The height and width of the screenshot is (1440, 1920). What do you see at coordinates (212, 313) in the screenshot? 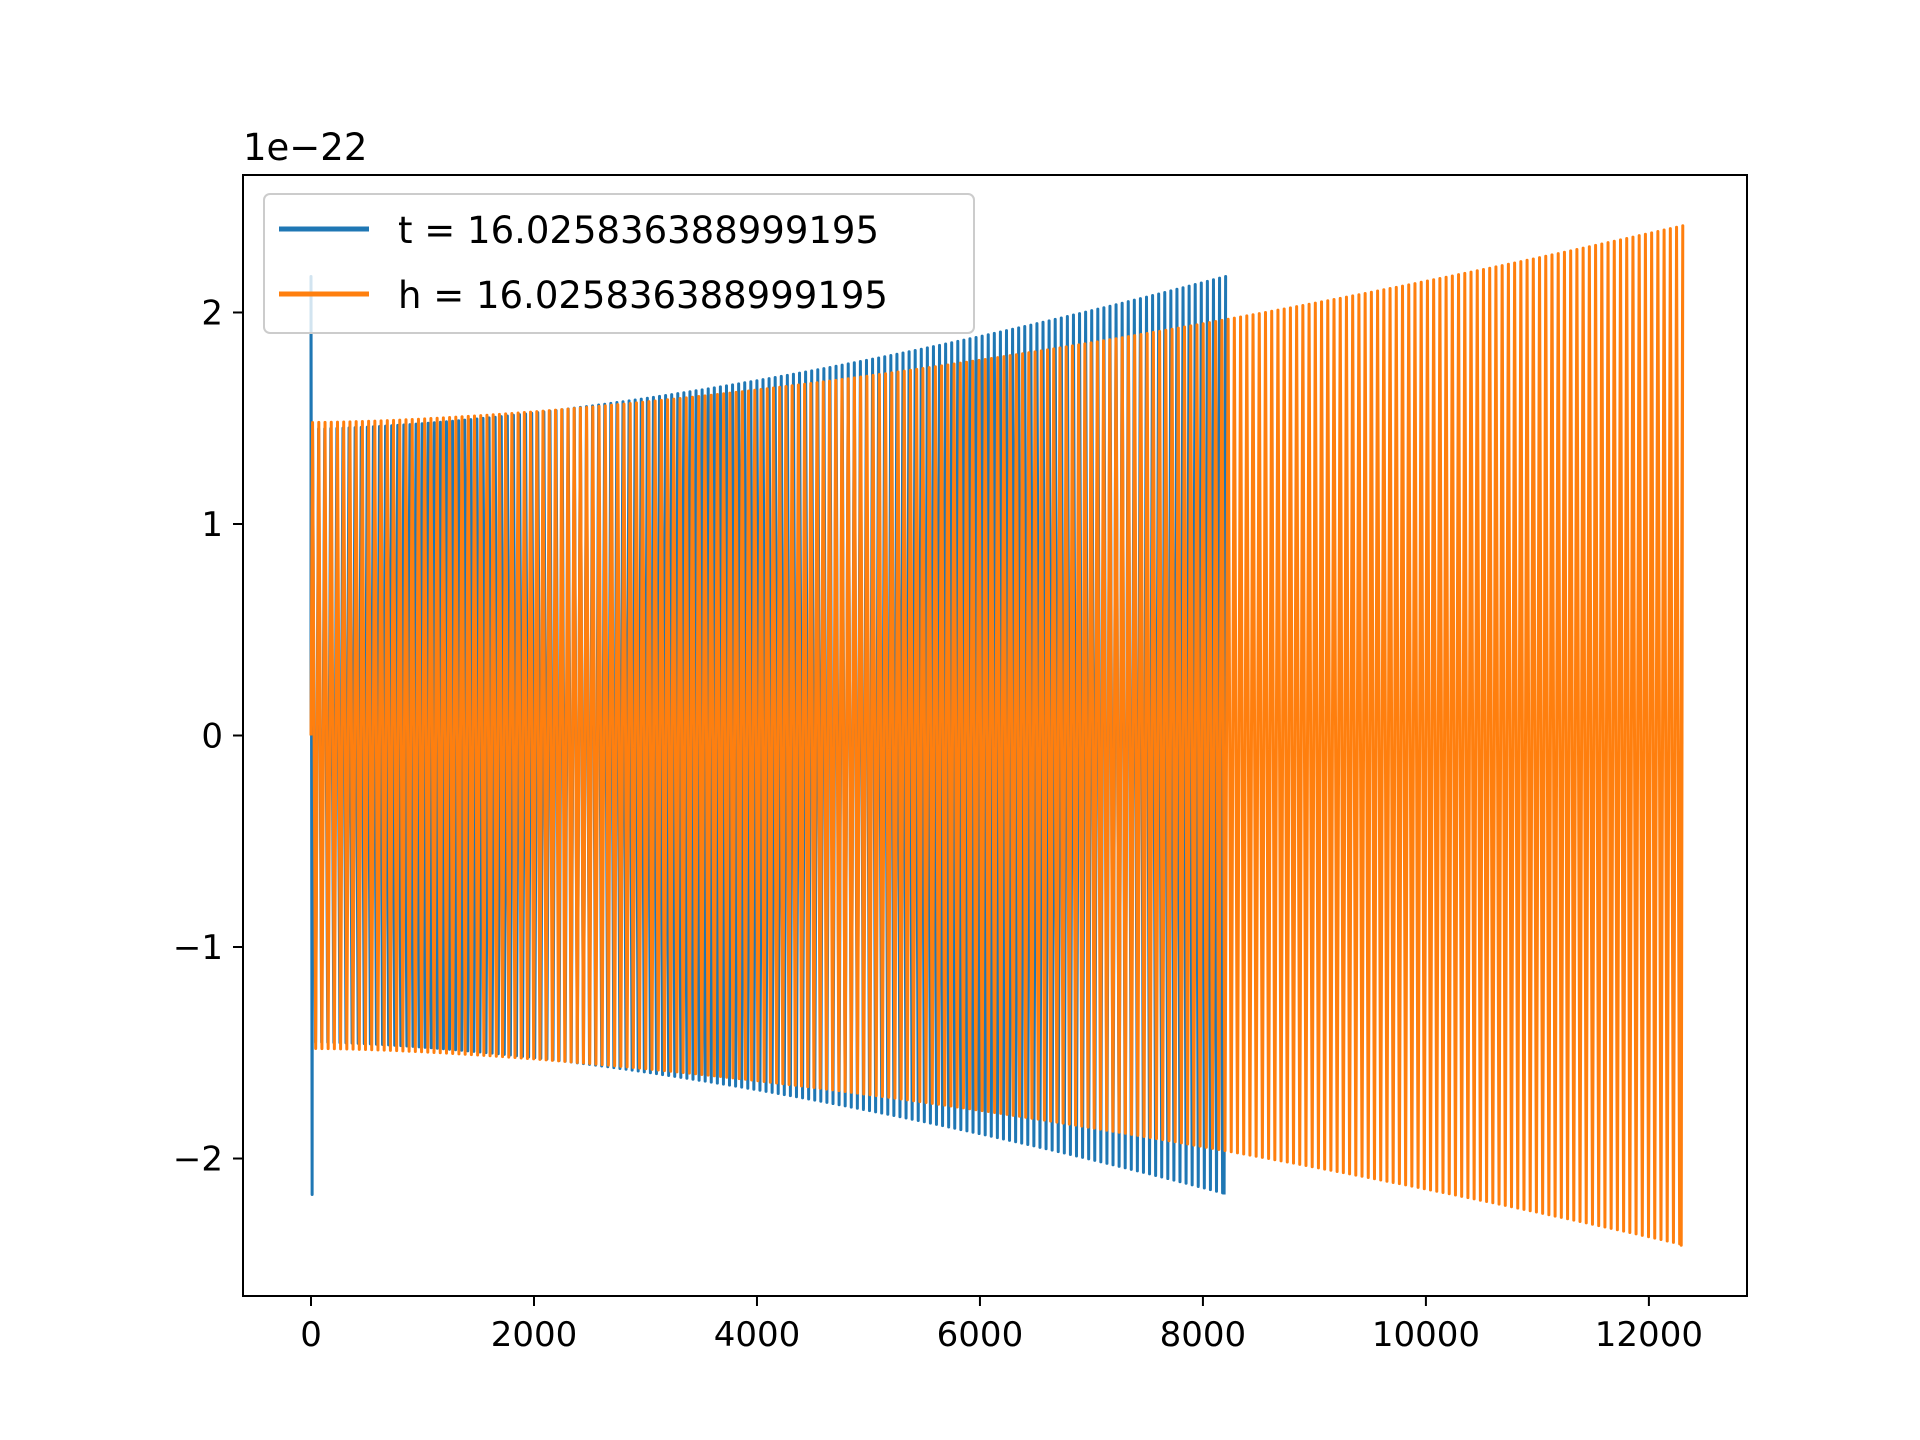
I see `y-tick-label: 2` at bounding box center [212, 313].